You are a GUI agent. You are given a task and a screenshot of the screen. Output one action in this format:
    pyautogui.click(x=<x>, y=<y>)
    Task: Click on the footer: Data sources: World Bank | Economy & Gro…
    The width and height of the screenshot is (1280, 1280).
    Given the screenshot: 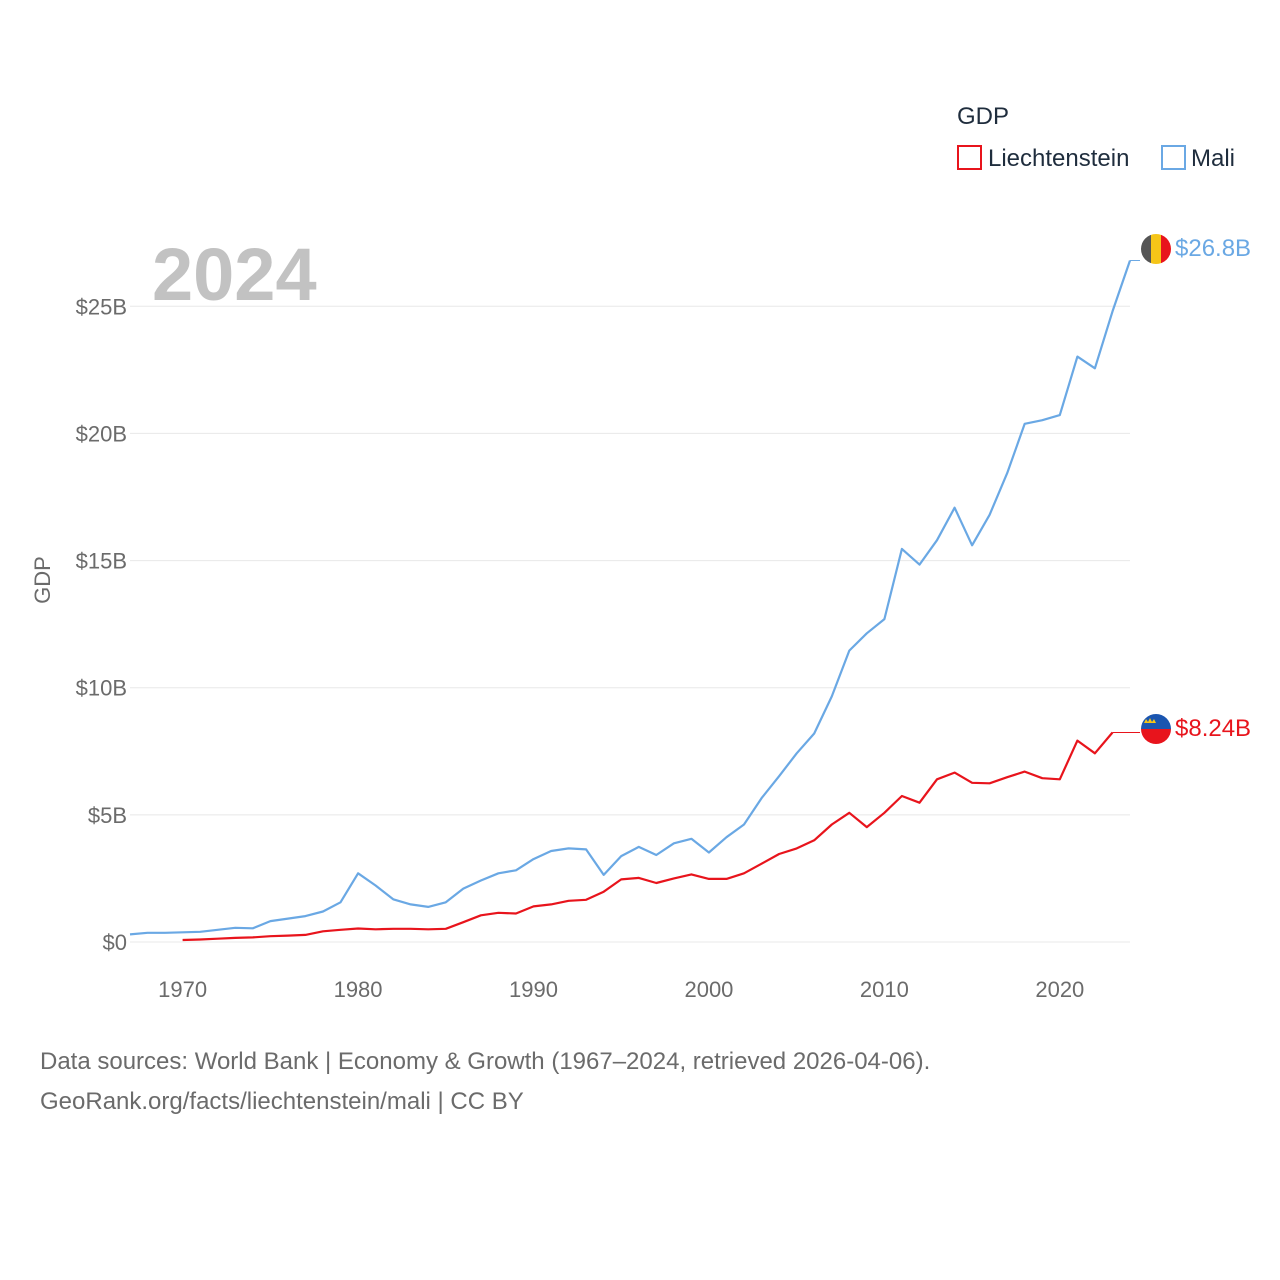 What is the action you would take?
    pyautogui.click(x=485, y=1082)
    